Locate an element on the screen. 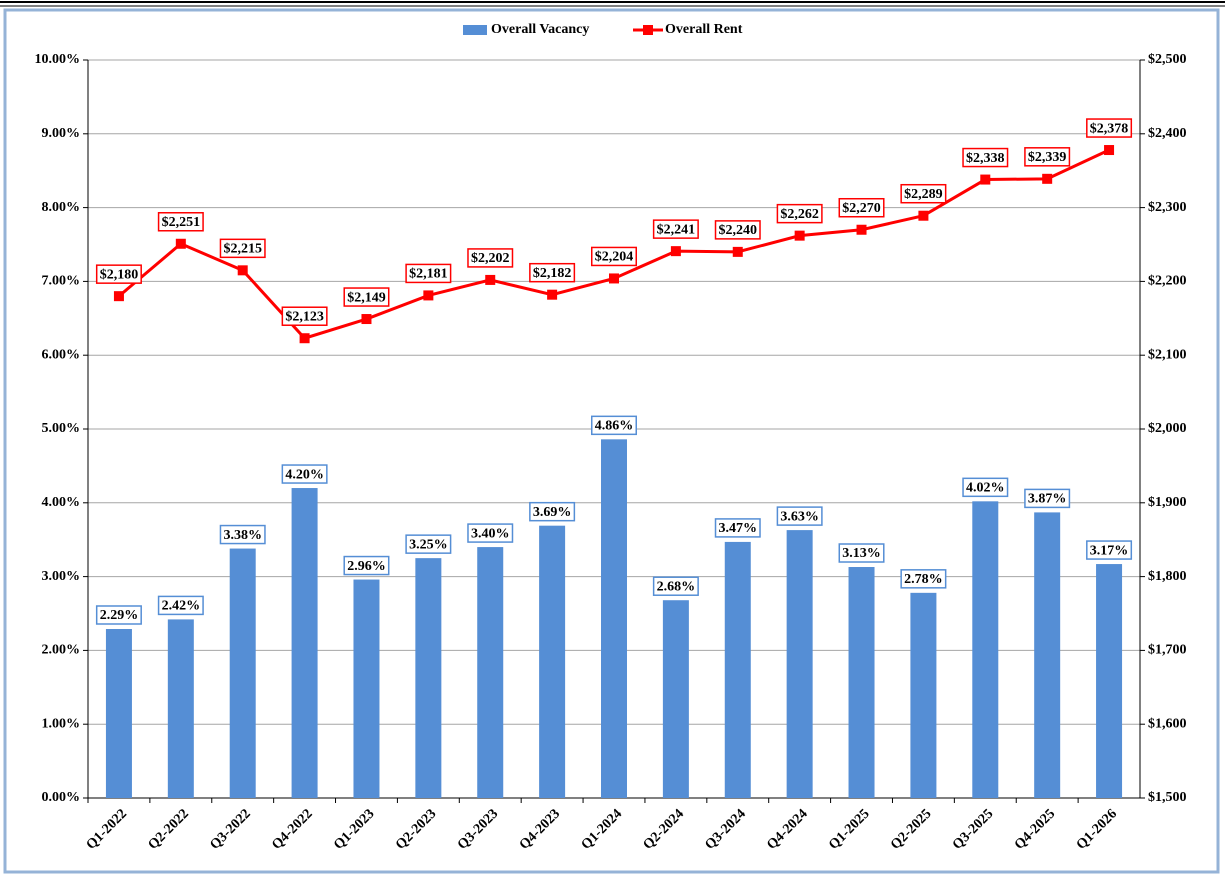 The image size is (1225, 878). value-label: 3.87% is located at coordinates (1047, 499).